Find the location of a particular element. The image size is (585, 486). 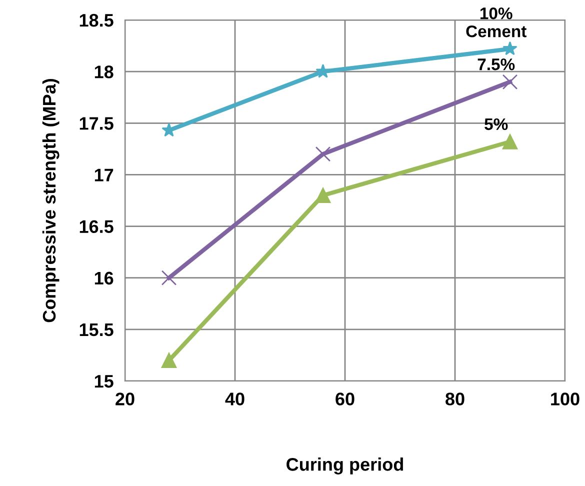

x-tick-label: 60 is located at coordinates (345, 399).